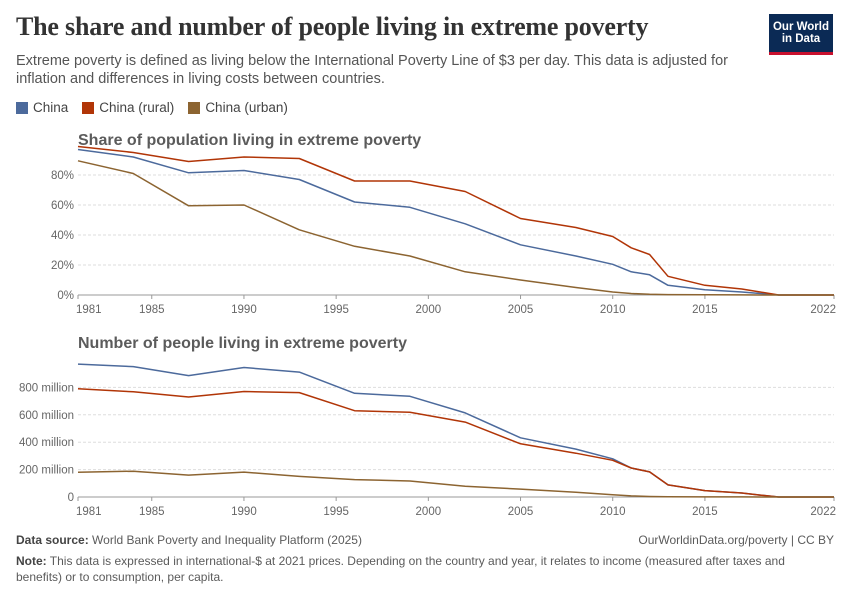  I want to click on source-label: Data source:, so click(52, 540).